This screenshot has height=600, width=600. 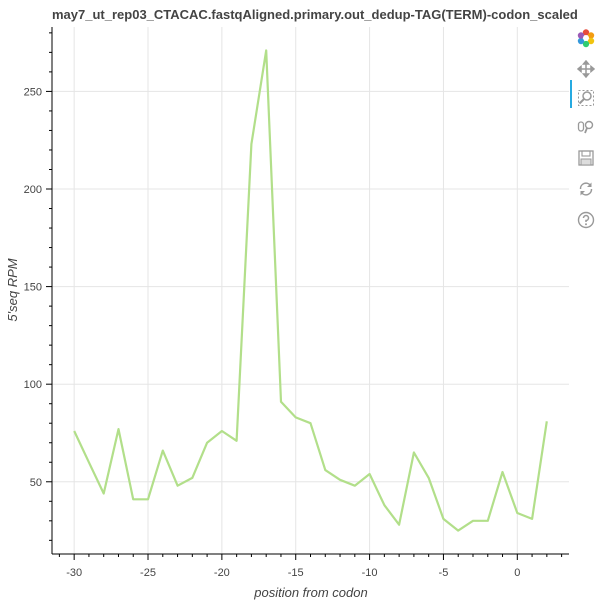 What do you see at coordinates (36, 483) in the screenshot?
I see `y-tick-label: 50` at bounding box center [36, 483].